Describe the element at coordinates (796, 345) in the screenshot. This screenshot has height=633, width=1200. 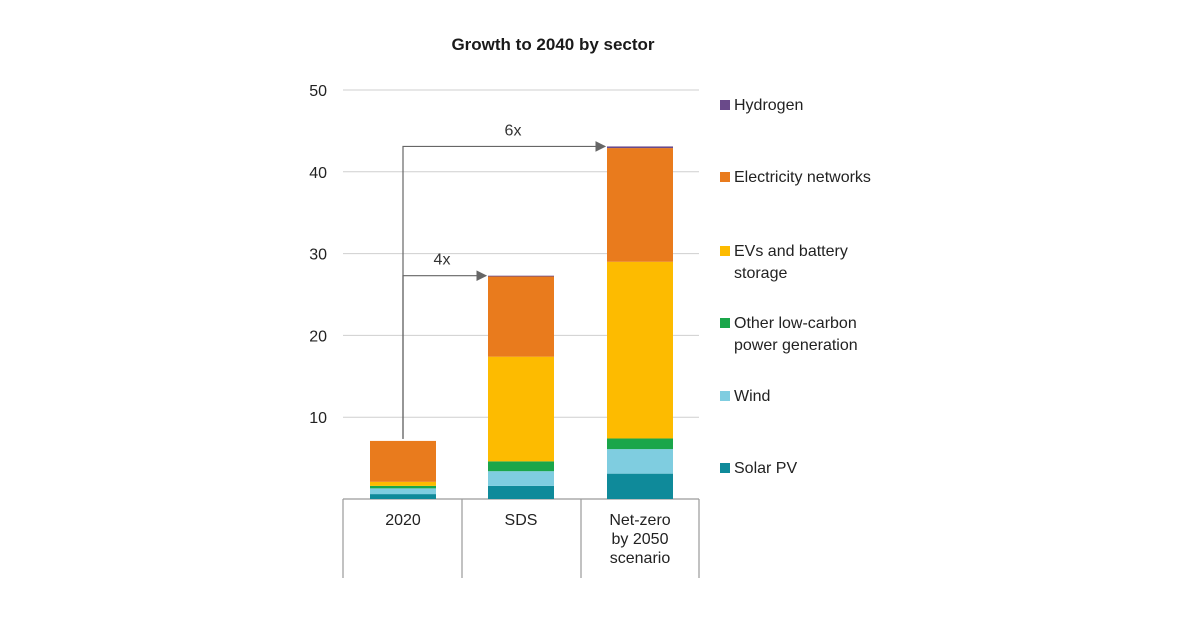
I see `legend-label: power generation` at that location.